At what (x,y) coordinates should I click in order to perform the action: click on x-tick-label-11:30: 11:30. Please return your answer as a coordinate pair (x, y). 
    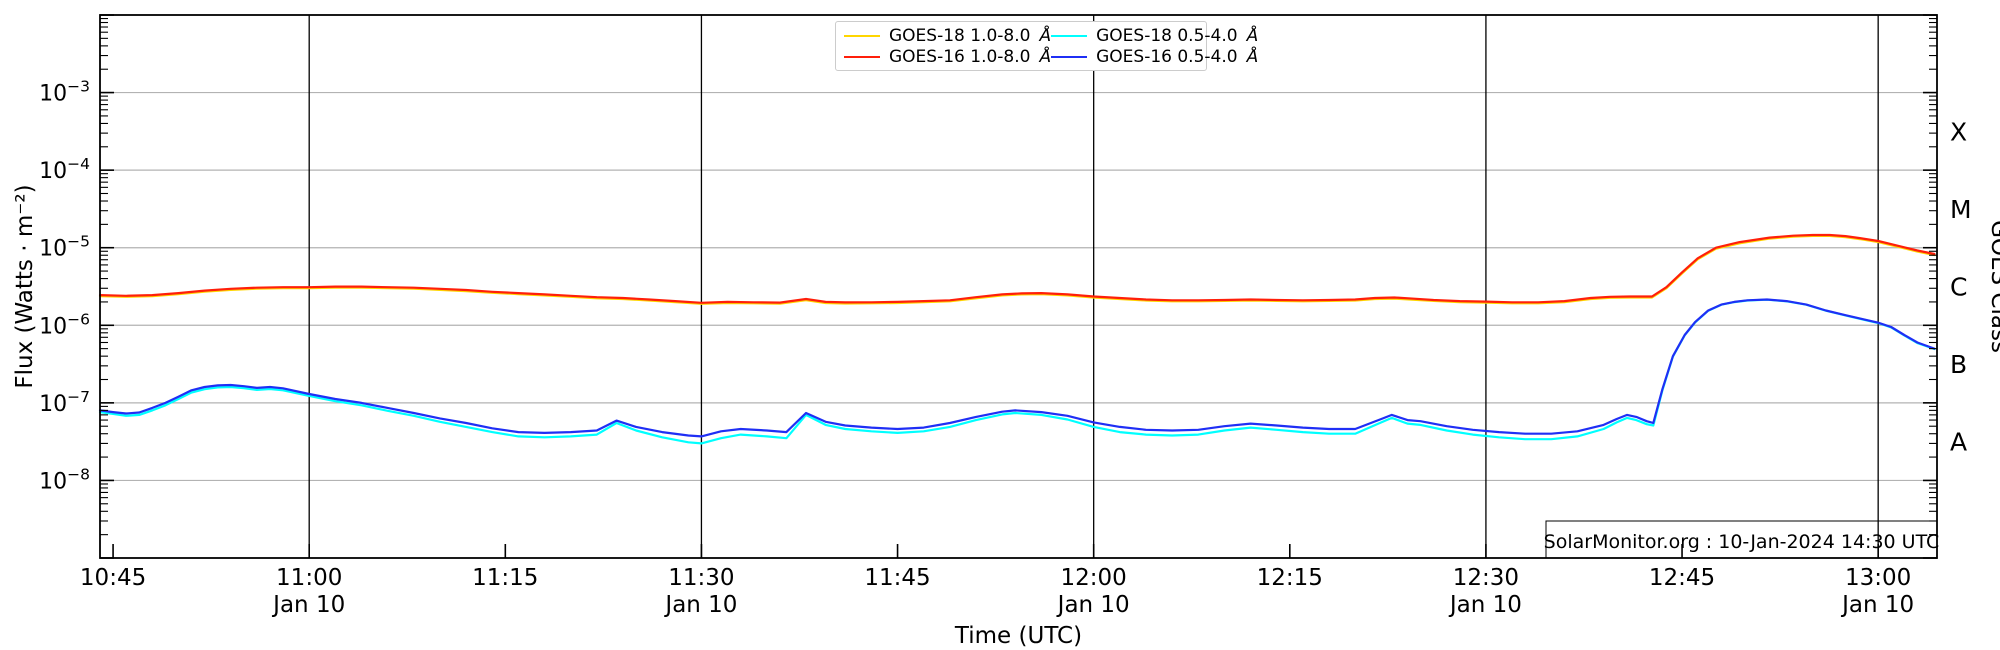
    Looking at the image, I should click on (701, 578).